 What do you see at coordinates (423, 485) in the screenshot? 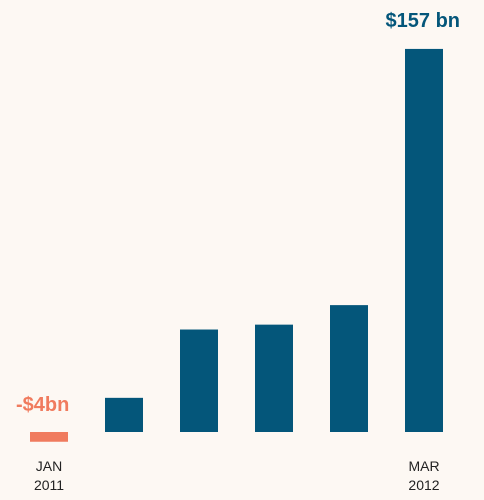
I see `x-tick-label-6-line2: 2012` at bounding box center [423, 485].